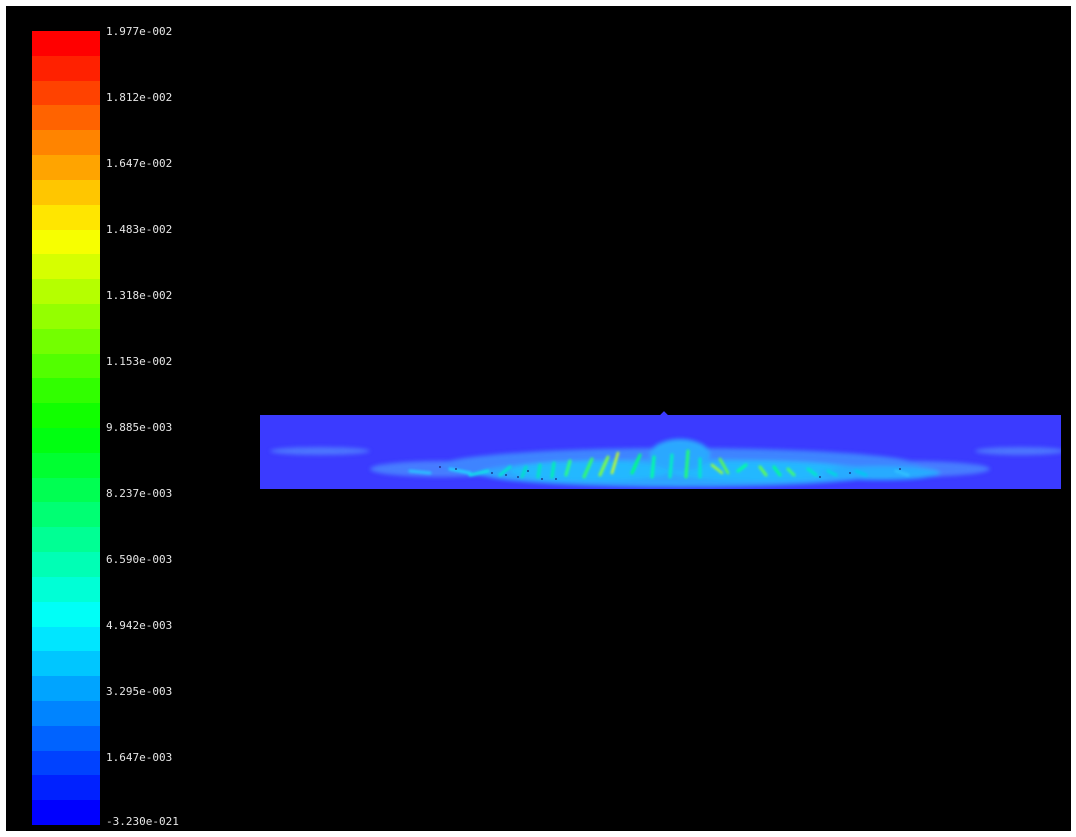  Describe the element at coordinates (139, 427) in the screenshot. I see `legend-label: 9.885e-003` at that location.